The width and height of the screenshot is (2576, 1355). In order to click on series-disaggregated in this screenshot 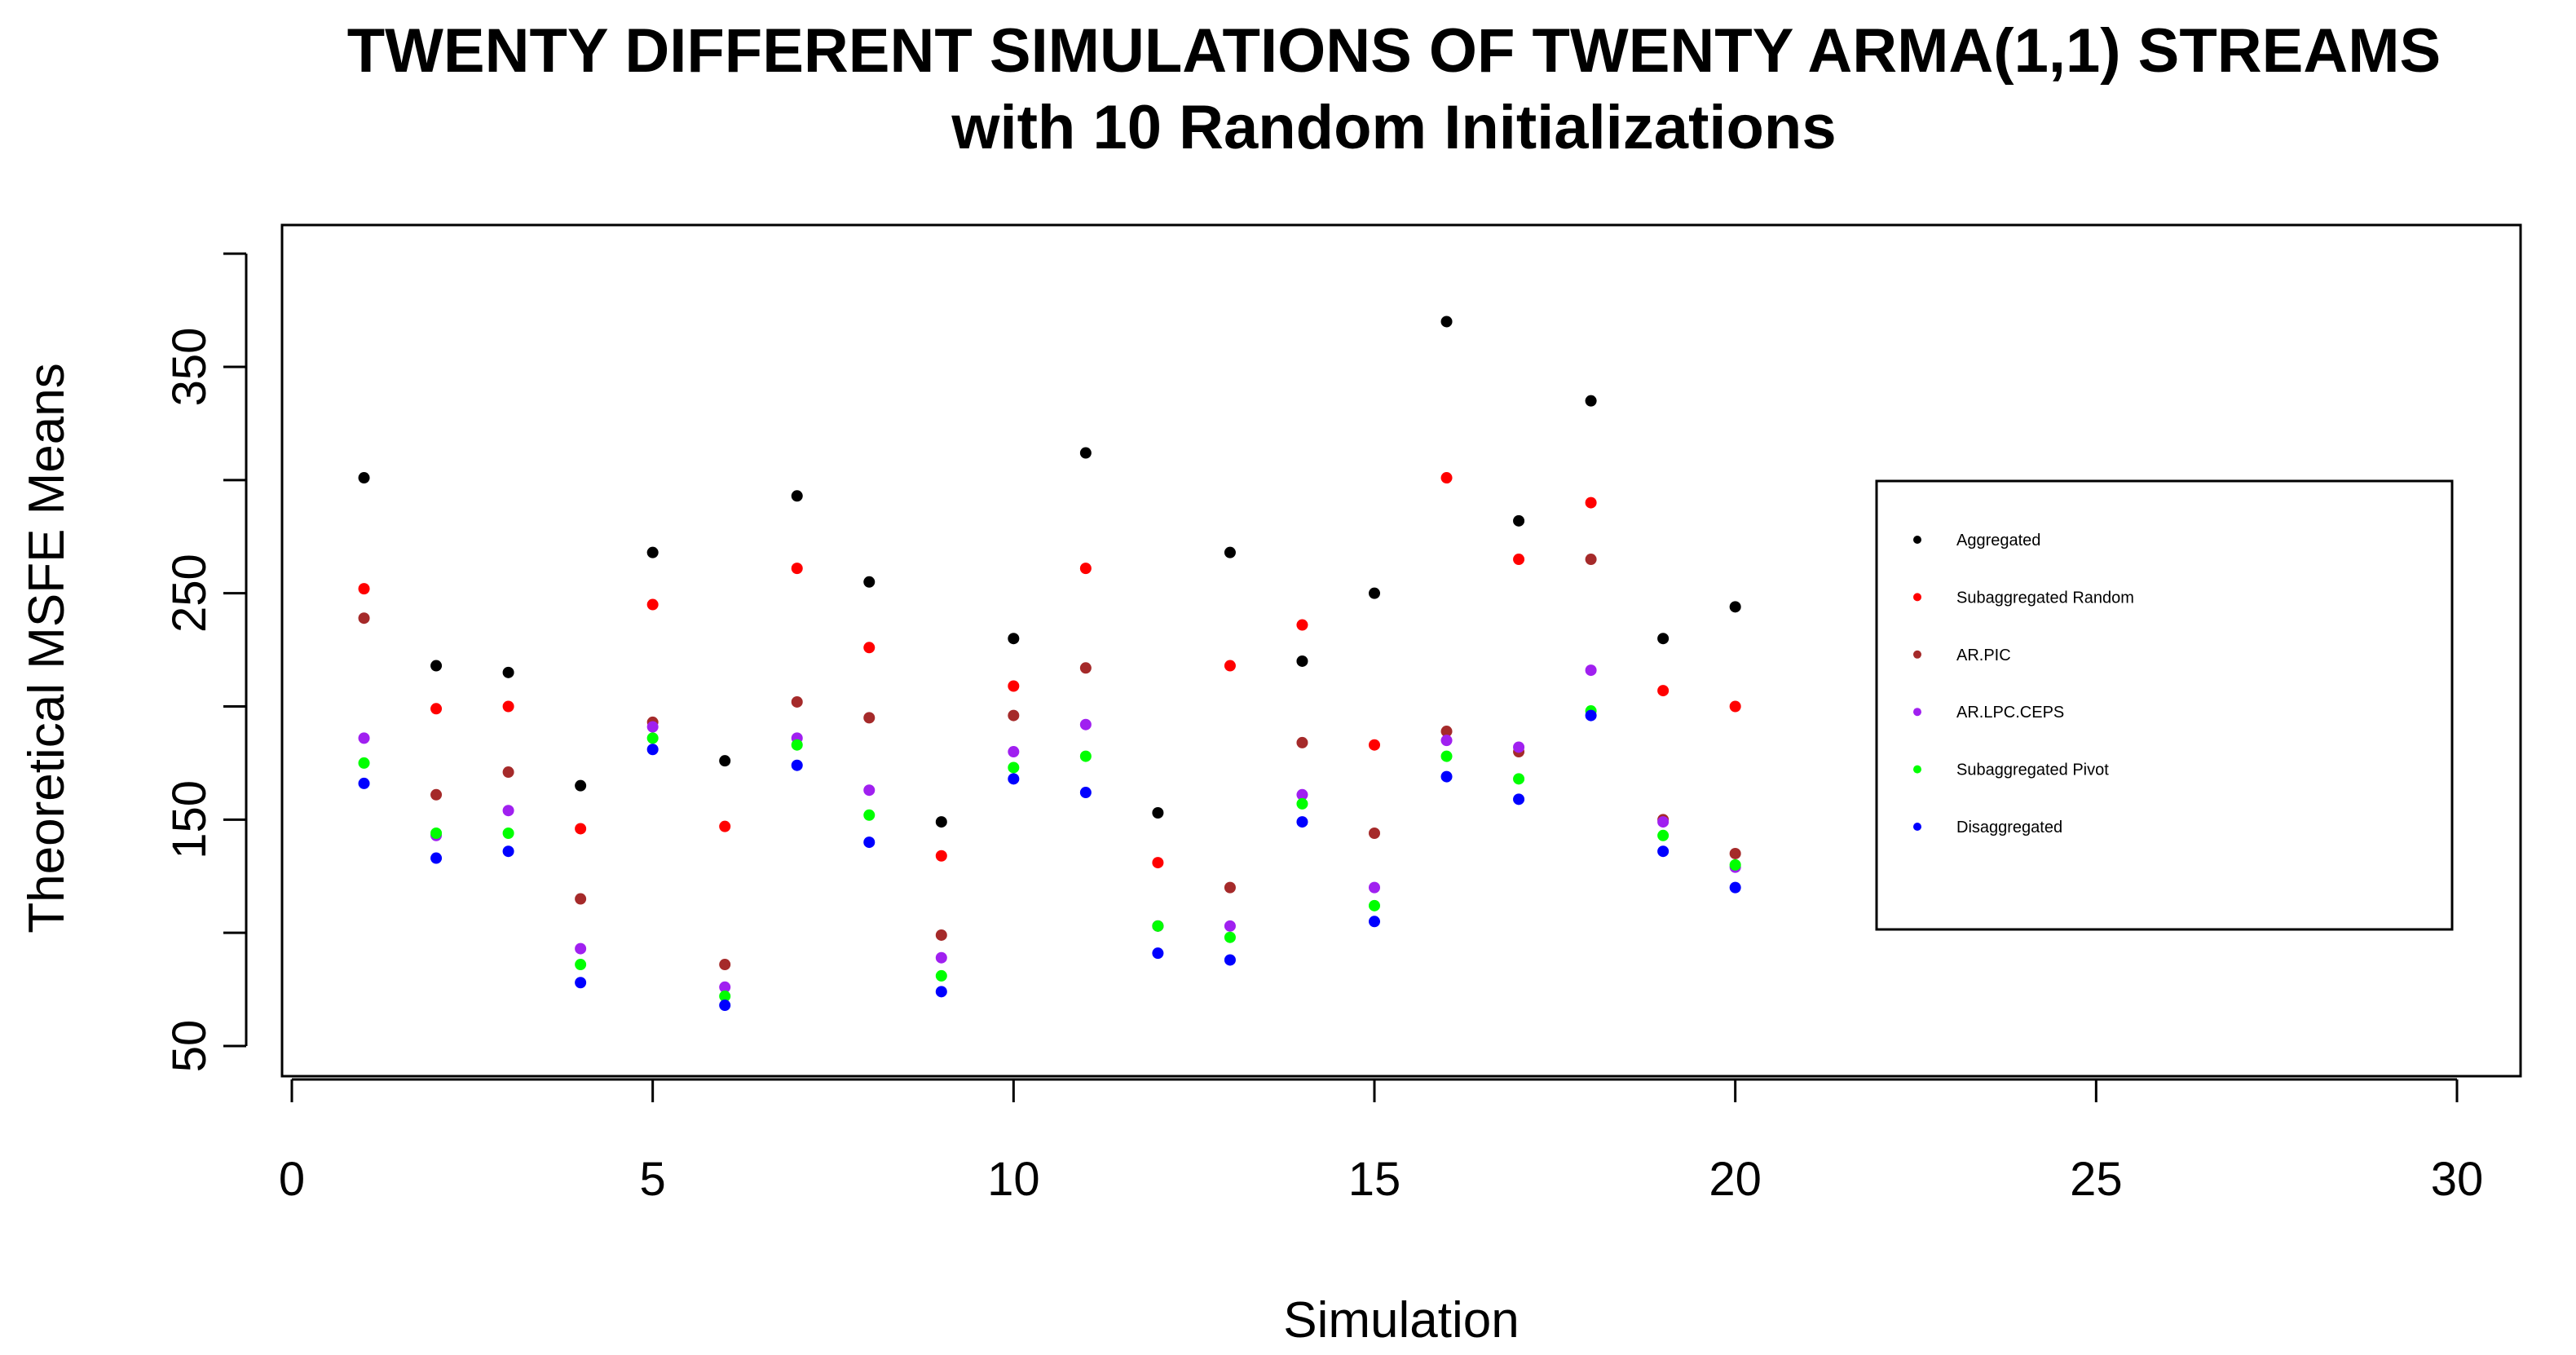, I will do `click(1049, 860)`.